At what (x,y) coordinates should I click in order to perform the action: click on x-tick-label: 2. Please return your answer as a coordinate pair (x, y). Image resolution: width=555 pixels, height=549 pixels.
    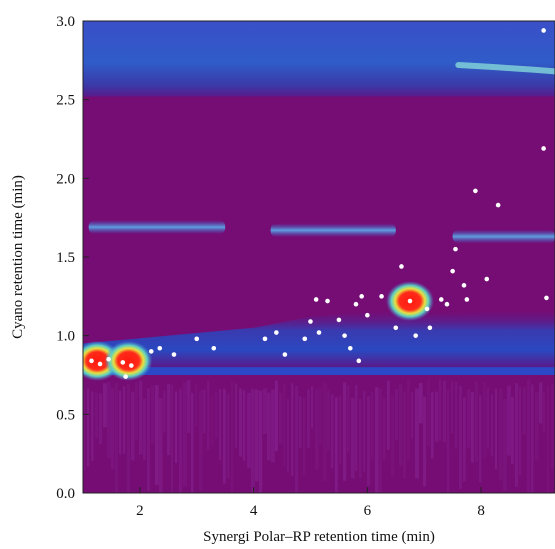
    Looking at the image, I should click on (140, 511).